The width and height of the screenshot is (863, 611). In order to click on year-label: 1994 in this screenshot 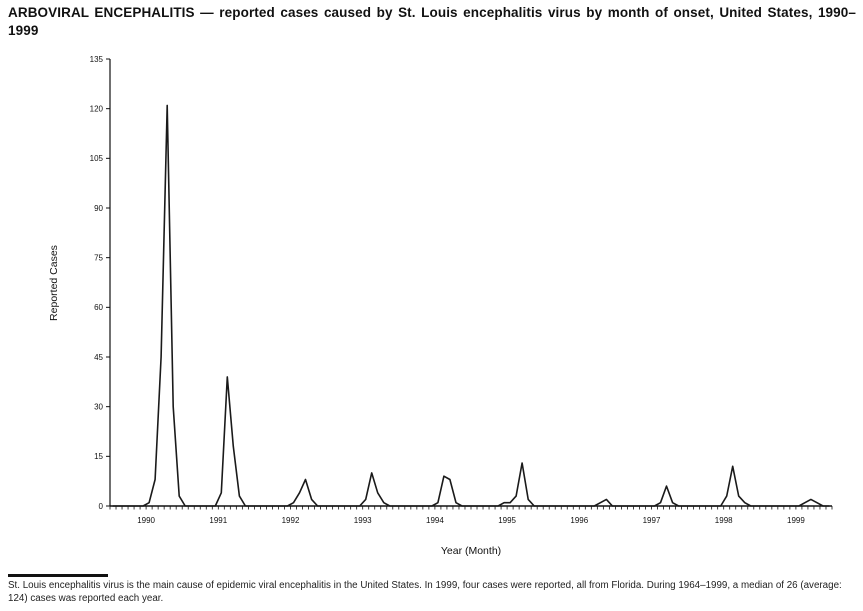, I will do `click(435, 520)`.